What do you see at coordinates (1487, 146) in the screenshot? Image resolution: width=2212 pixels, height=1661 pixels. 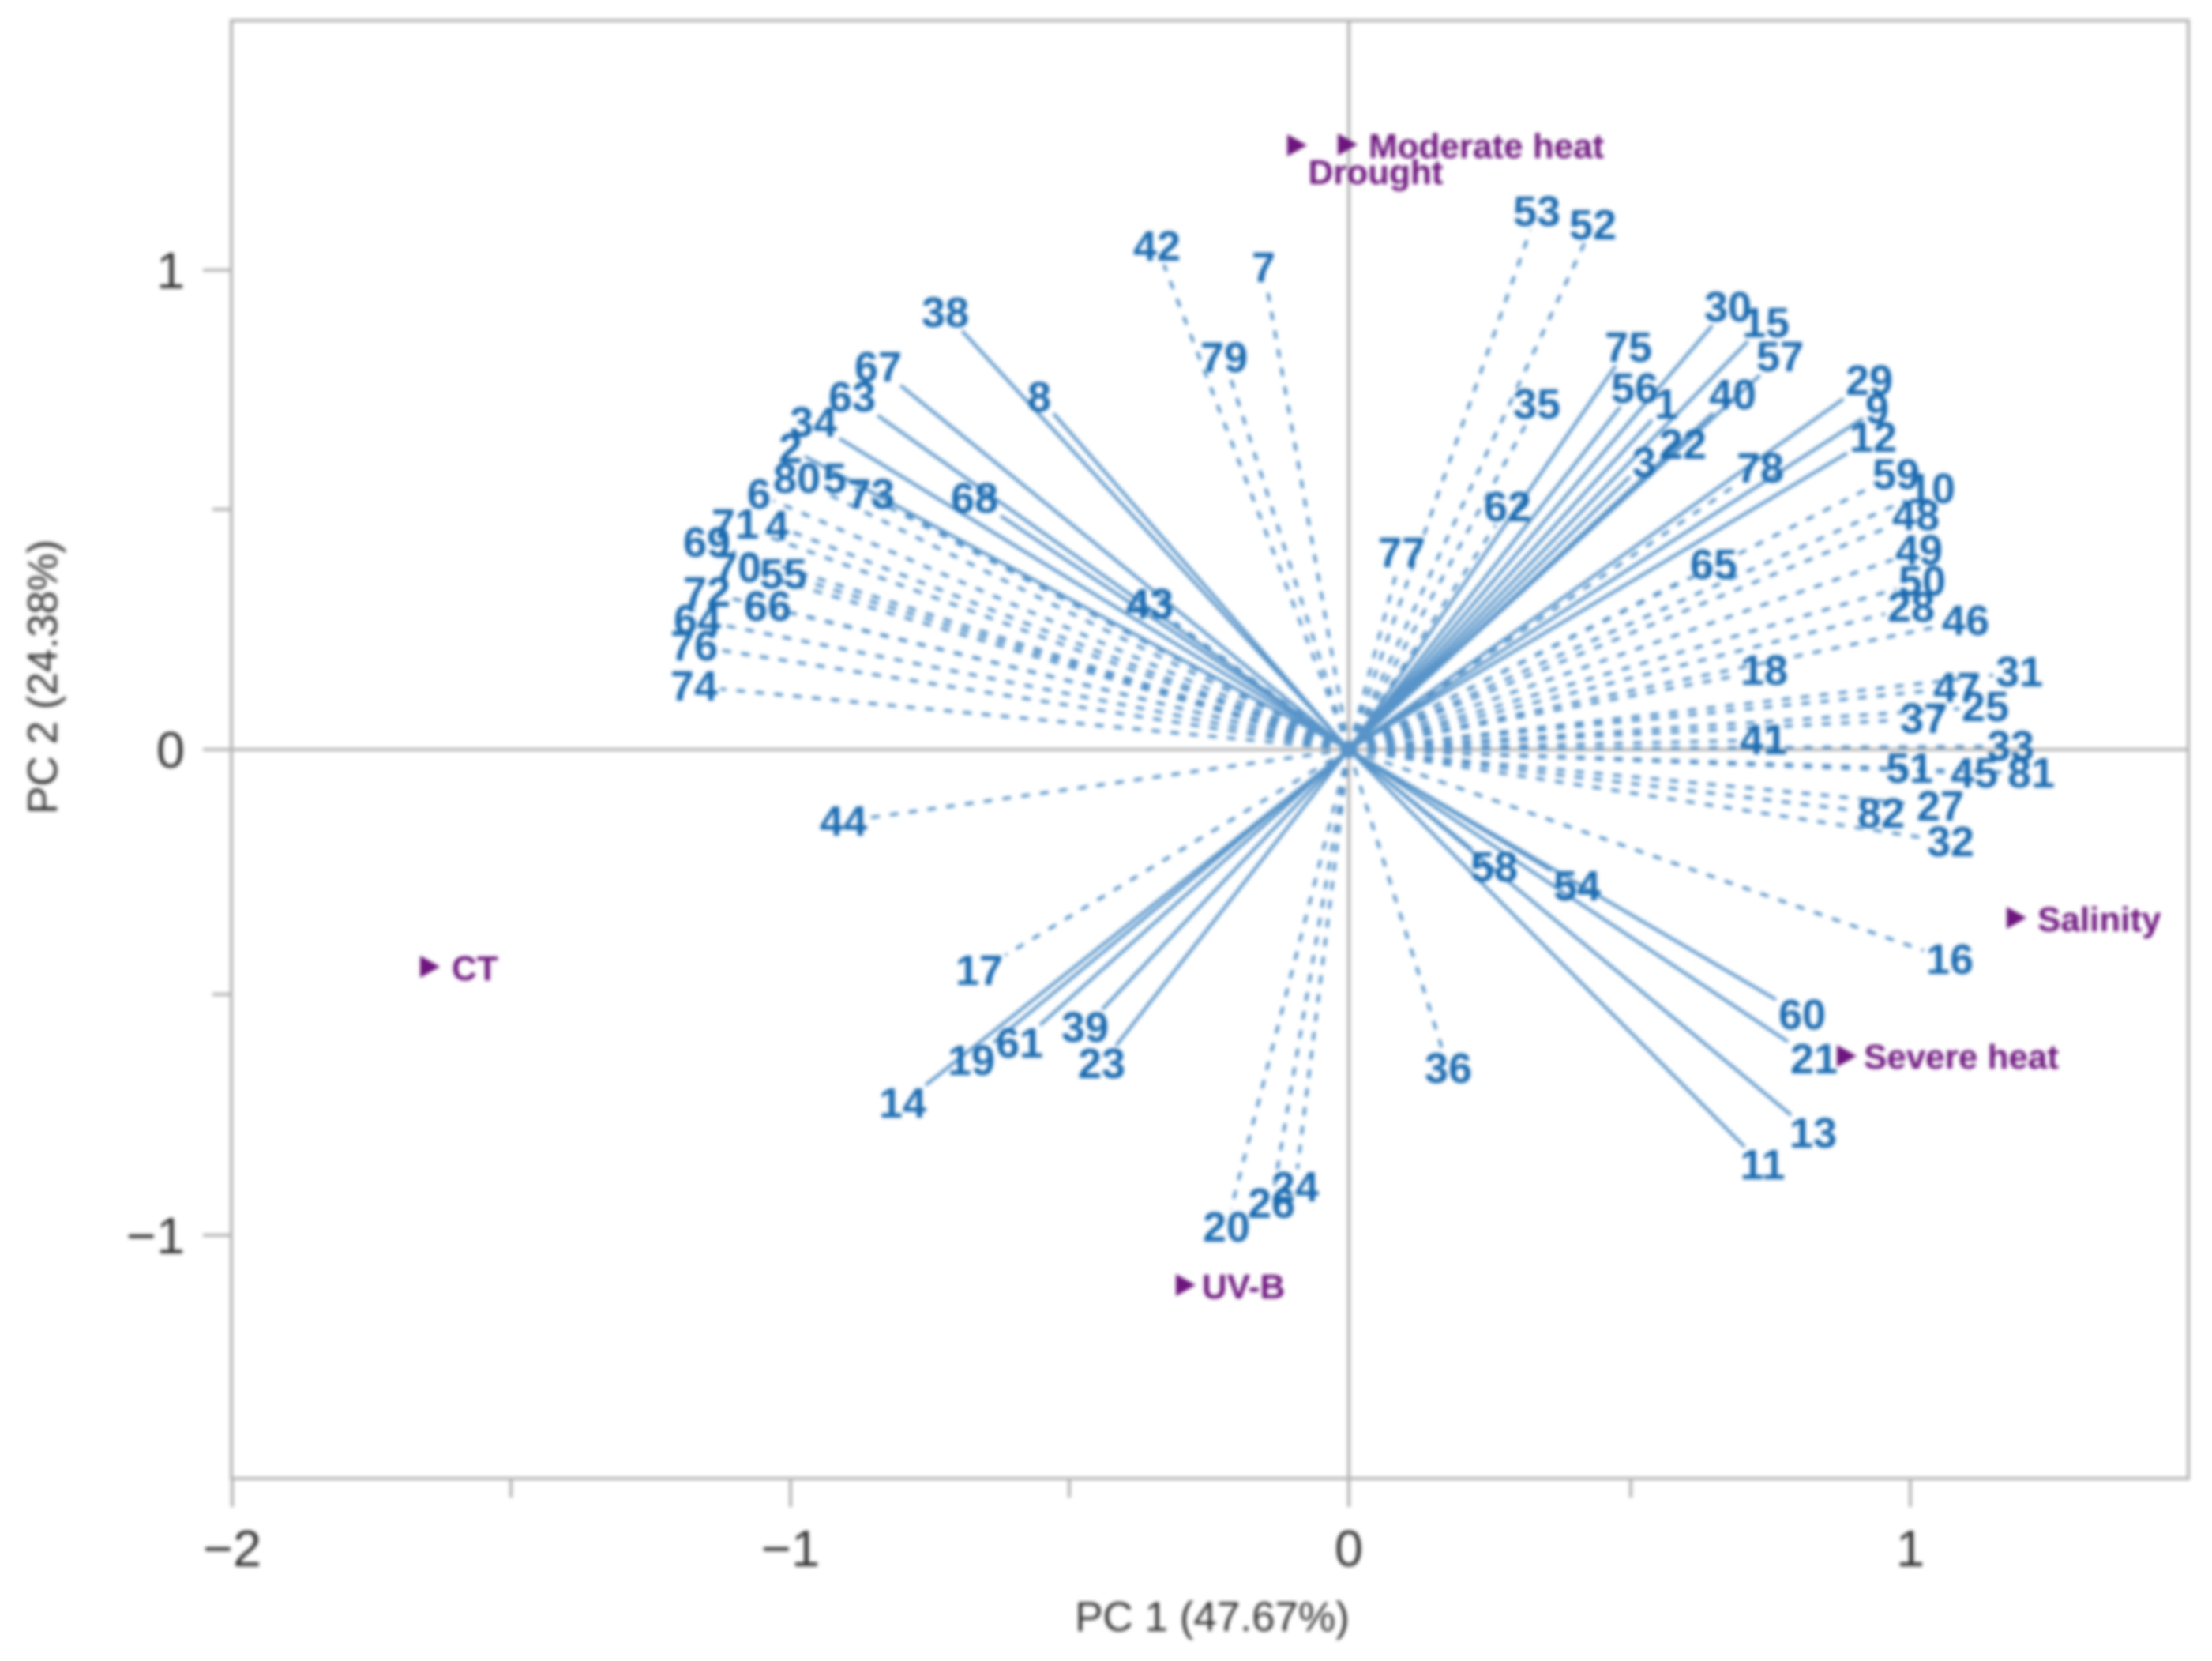 I see `svg-text: Moderate heat` at bounding box center [1487, 146].